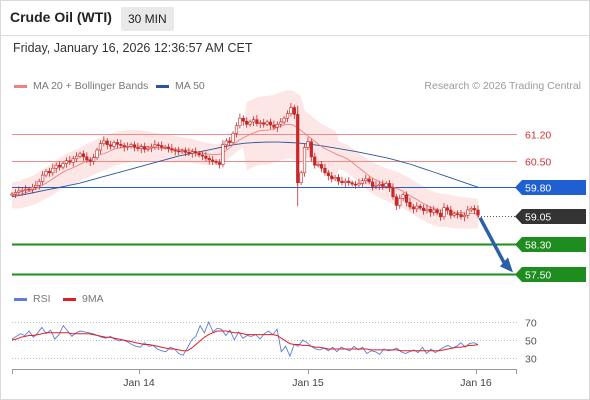 The image size is (590, 400). What do you see at coordinates (295, 35) in the screenshot?
I see `header-divider` at bounding box center [295, 35].